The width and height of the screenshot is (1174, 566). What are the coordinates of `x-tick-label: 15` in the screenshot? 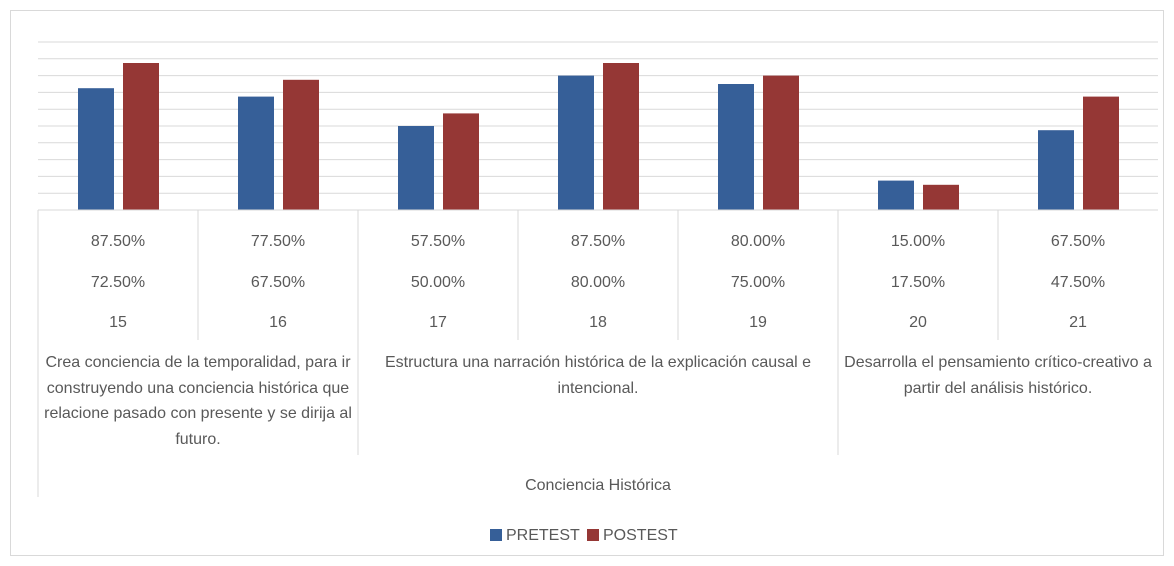 It's located at (118, 322).